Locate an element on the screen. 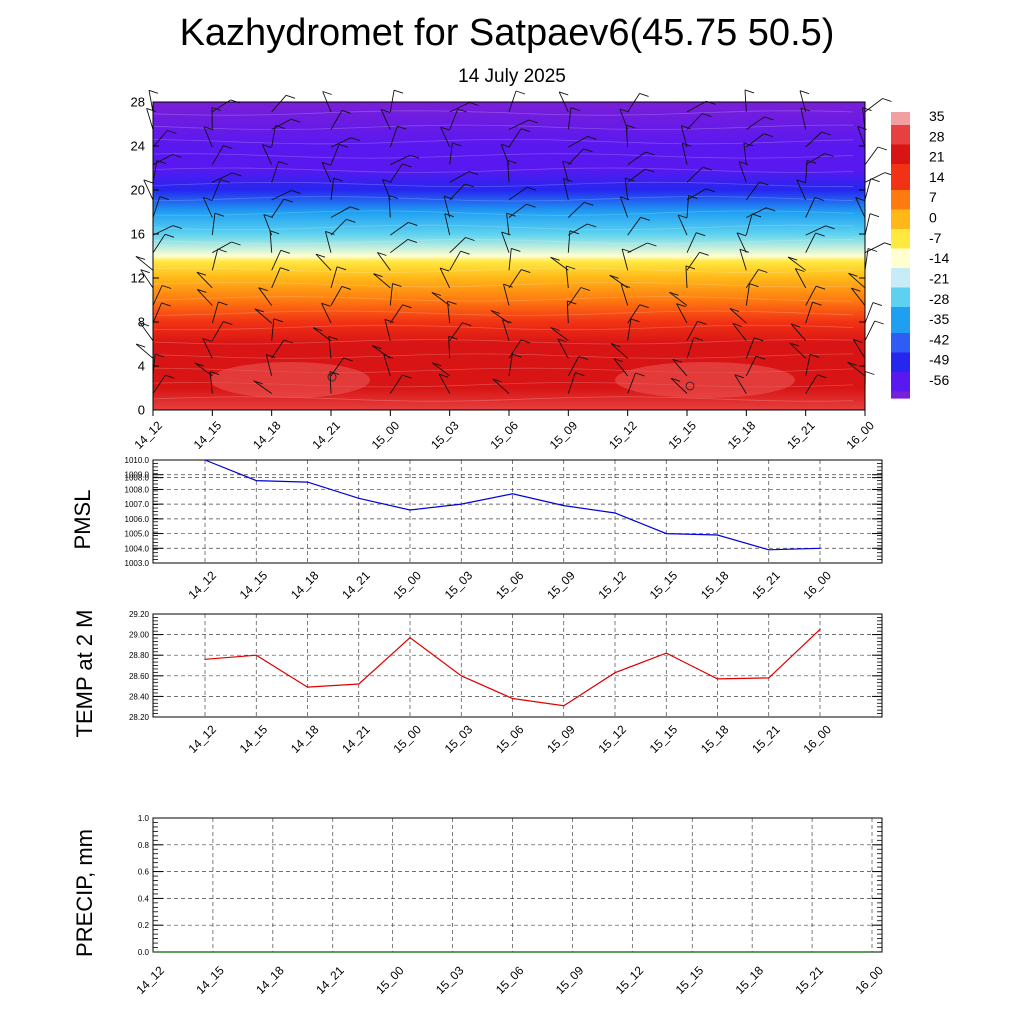 Image resolution: width=1024 pixels, height=1024 pixels. precip-panel is located at coordinates (517, 885).